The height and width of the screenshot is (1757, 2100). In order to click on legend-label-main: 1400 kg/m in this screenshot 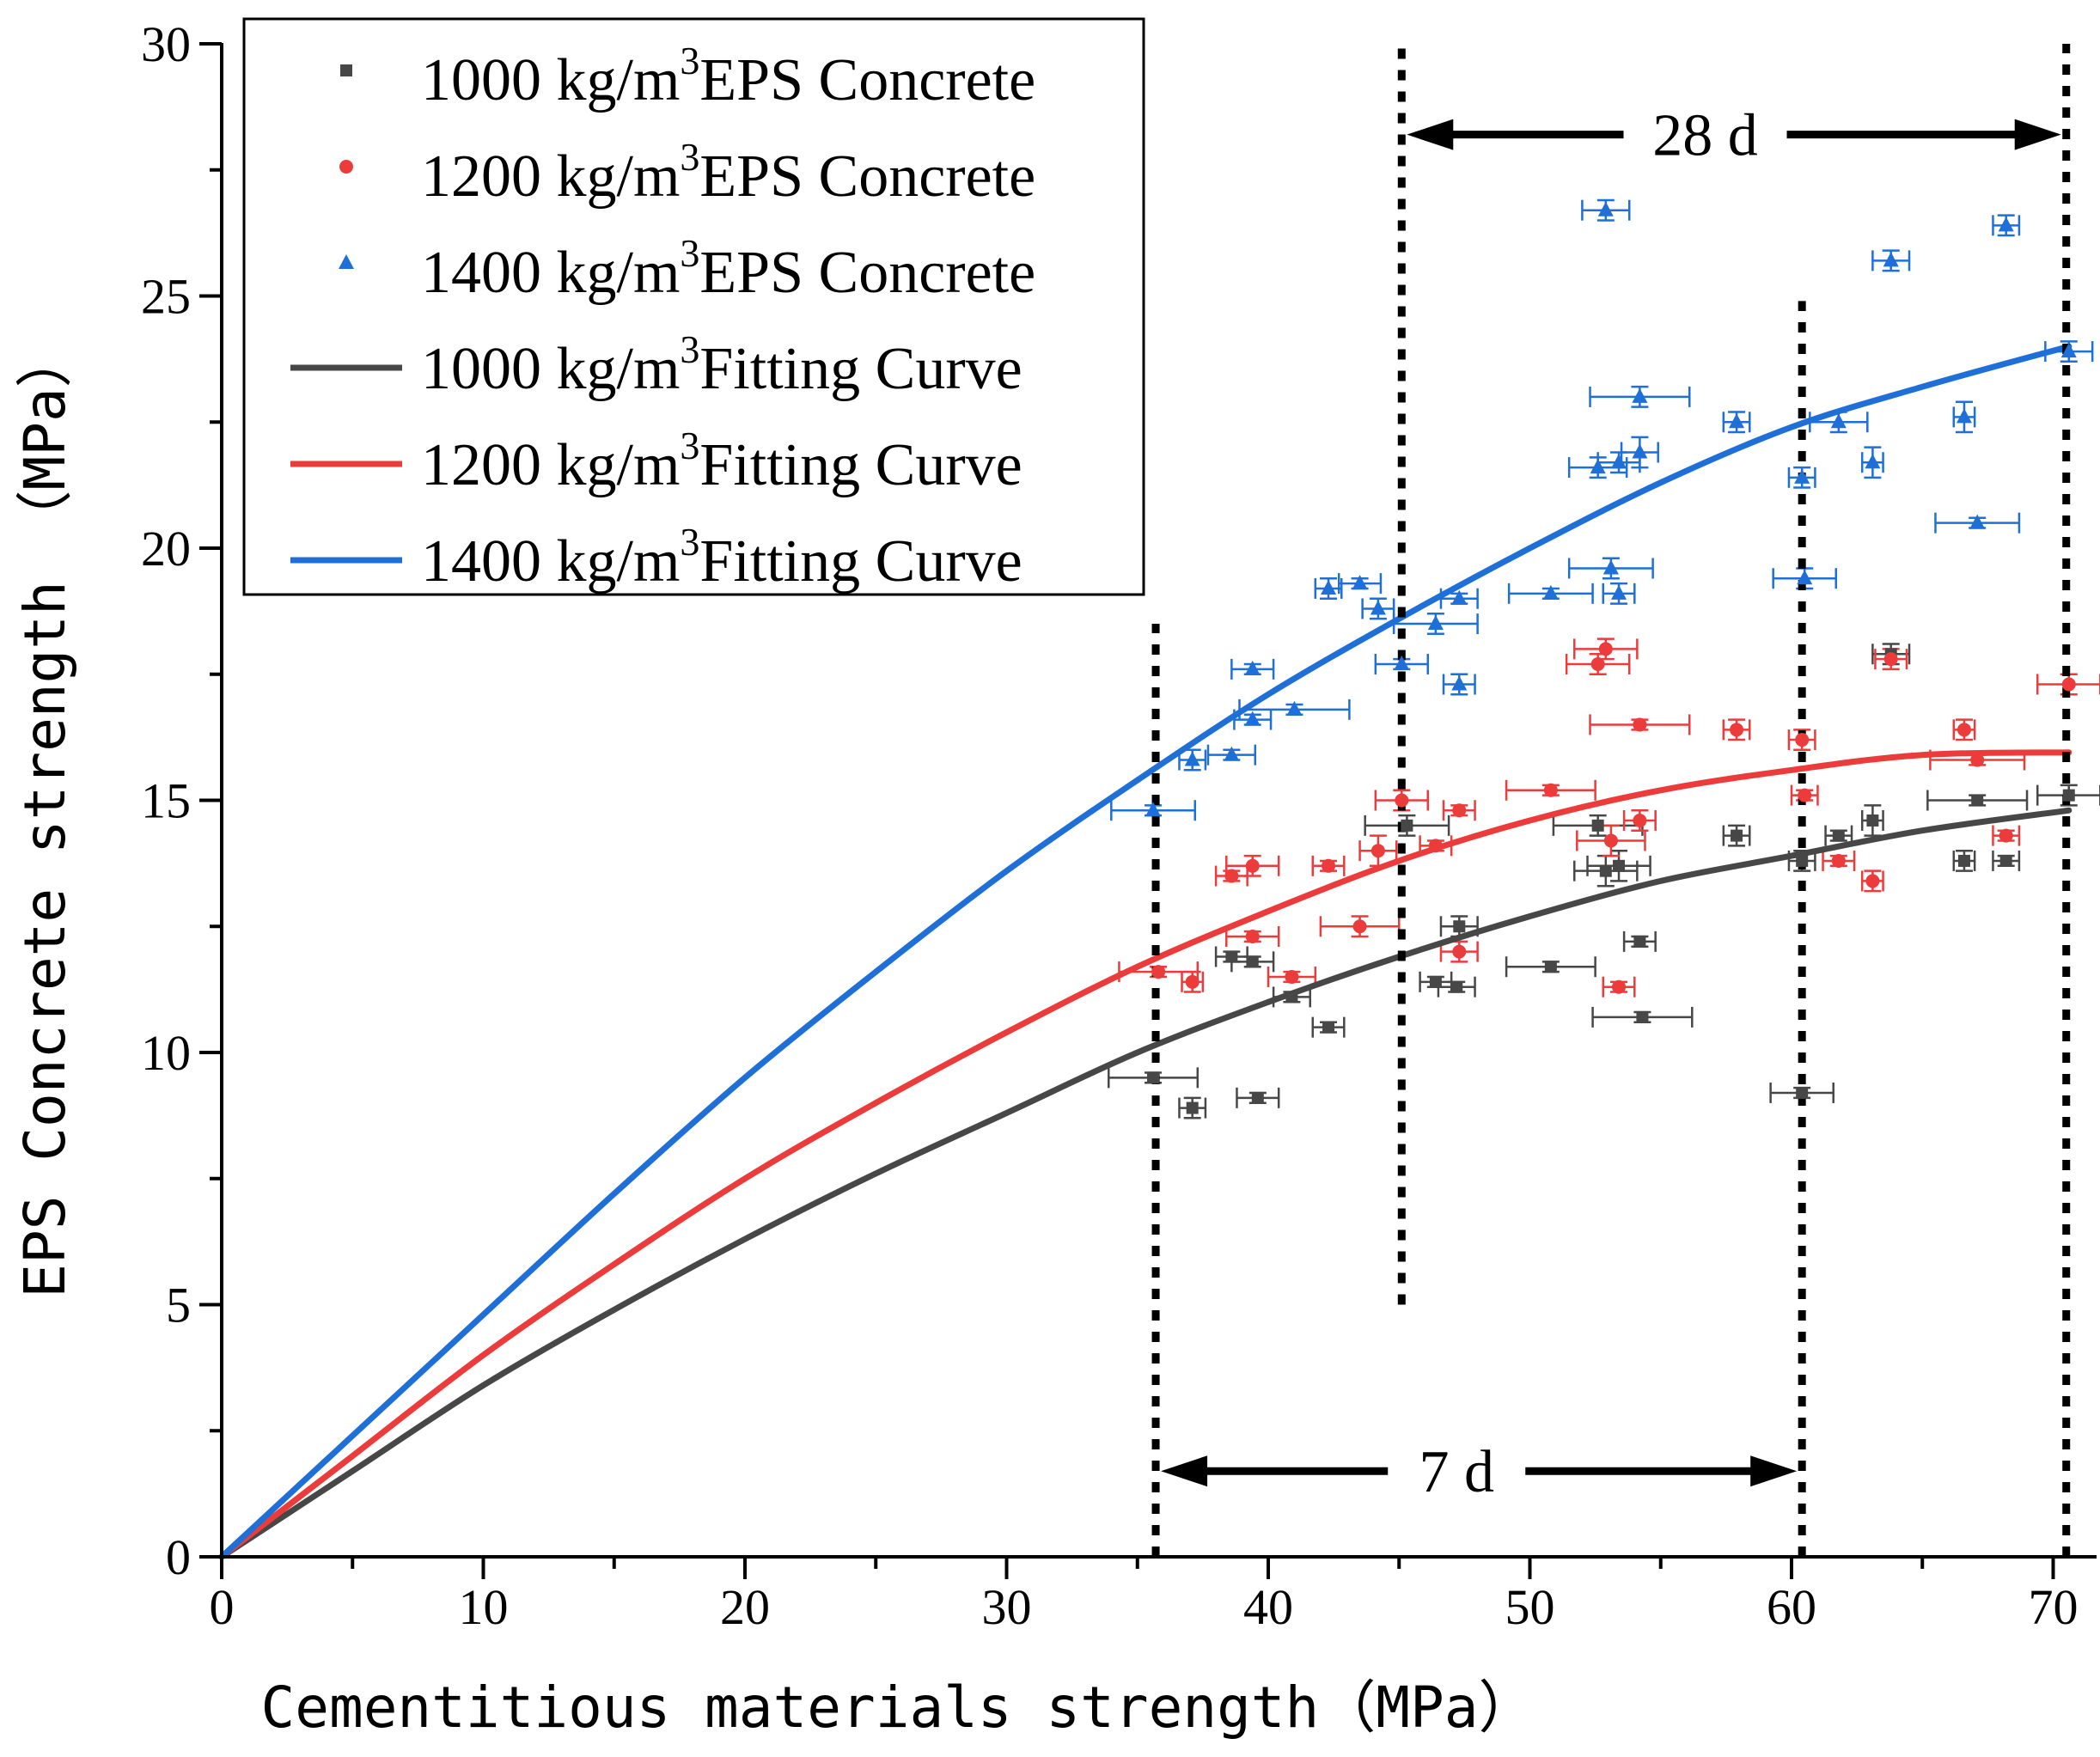, I will do `click(550, 273)`.